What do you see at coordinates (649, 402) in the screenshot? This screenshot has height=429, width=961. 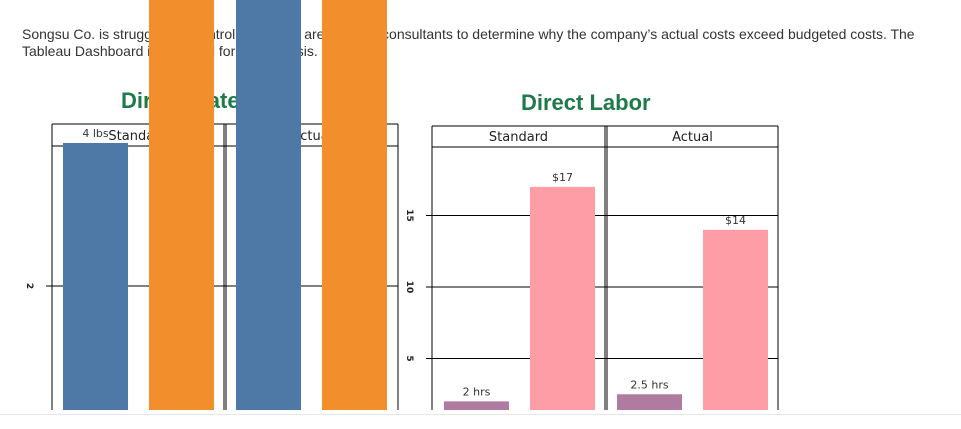 I see `labor-bar-actual-quantity` at bounding box center [649, 402].